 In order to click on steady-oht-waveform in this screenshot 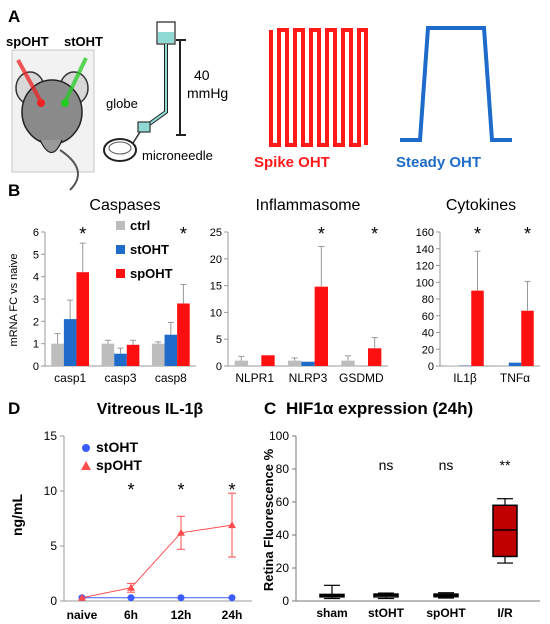, I will do `click(456, 84)`.